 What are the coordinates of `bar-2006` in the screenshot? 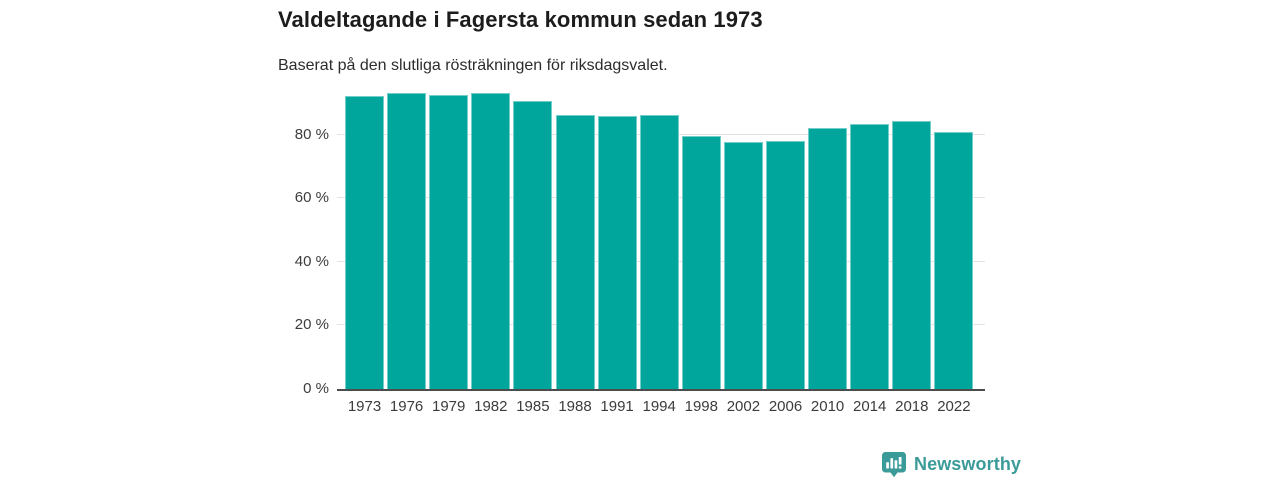 It's located at (785, 264).